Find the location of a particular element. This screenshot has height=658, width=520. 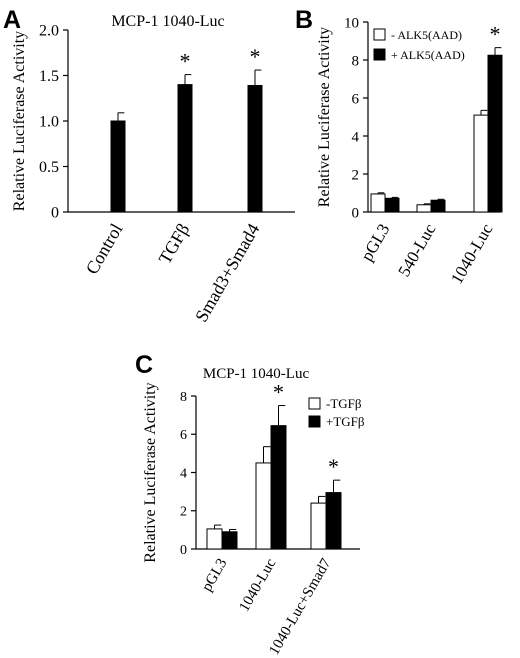

y-tick-label: 2.0 is located at coordinates (49, 31).